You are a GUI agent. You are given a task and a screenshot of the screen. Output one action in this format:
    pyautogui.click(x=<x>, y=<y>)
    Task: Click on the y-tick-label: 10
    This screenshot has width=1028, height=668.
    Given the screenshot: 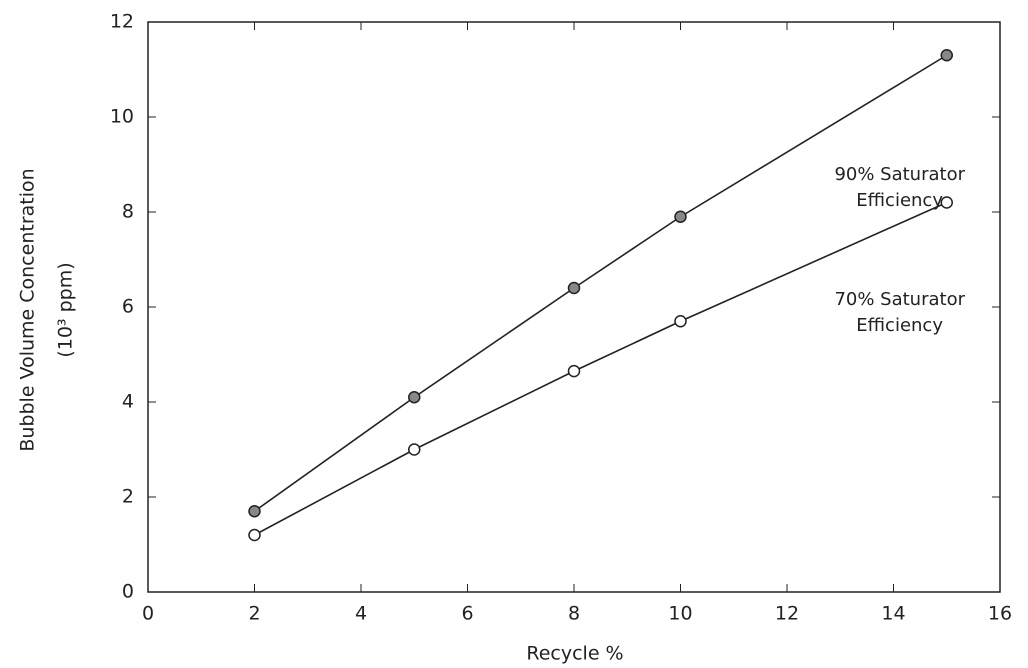 What is the action you would take?
    pyautogui.click(x=122, y=117)
    